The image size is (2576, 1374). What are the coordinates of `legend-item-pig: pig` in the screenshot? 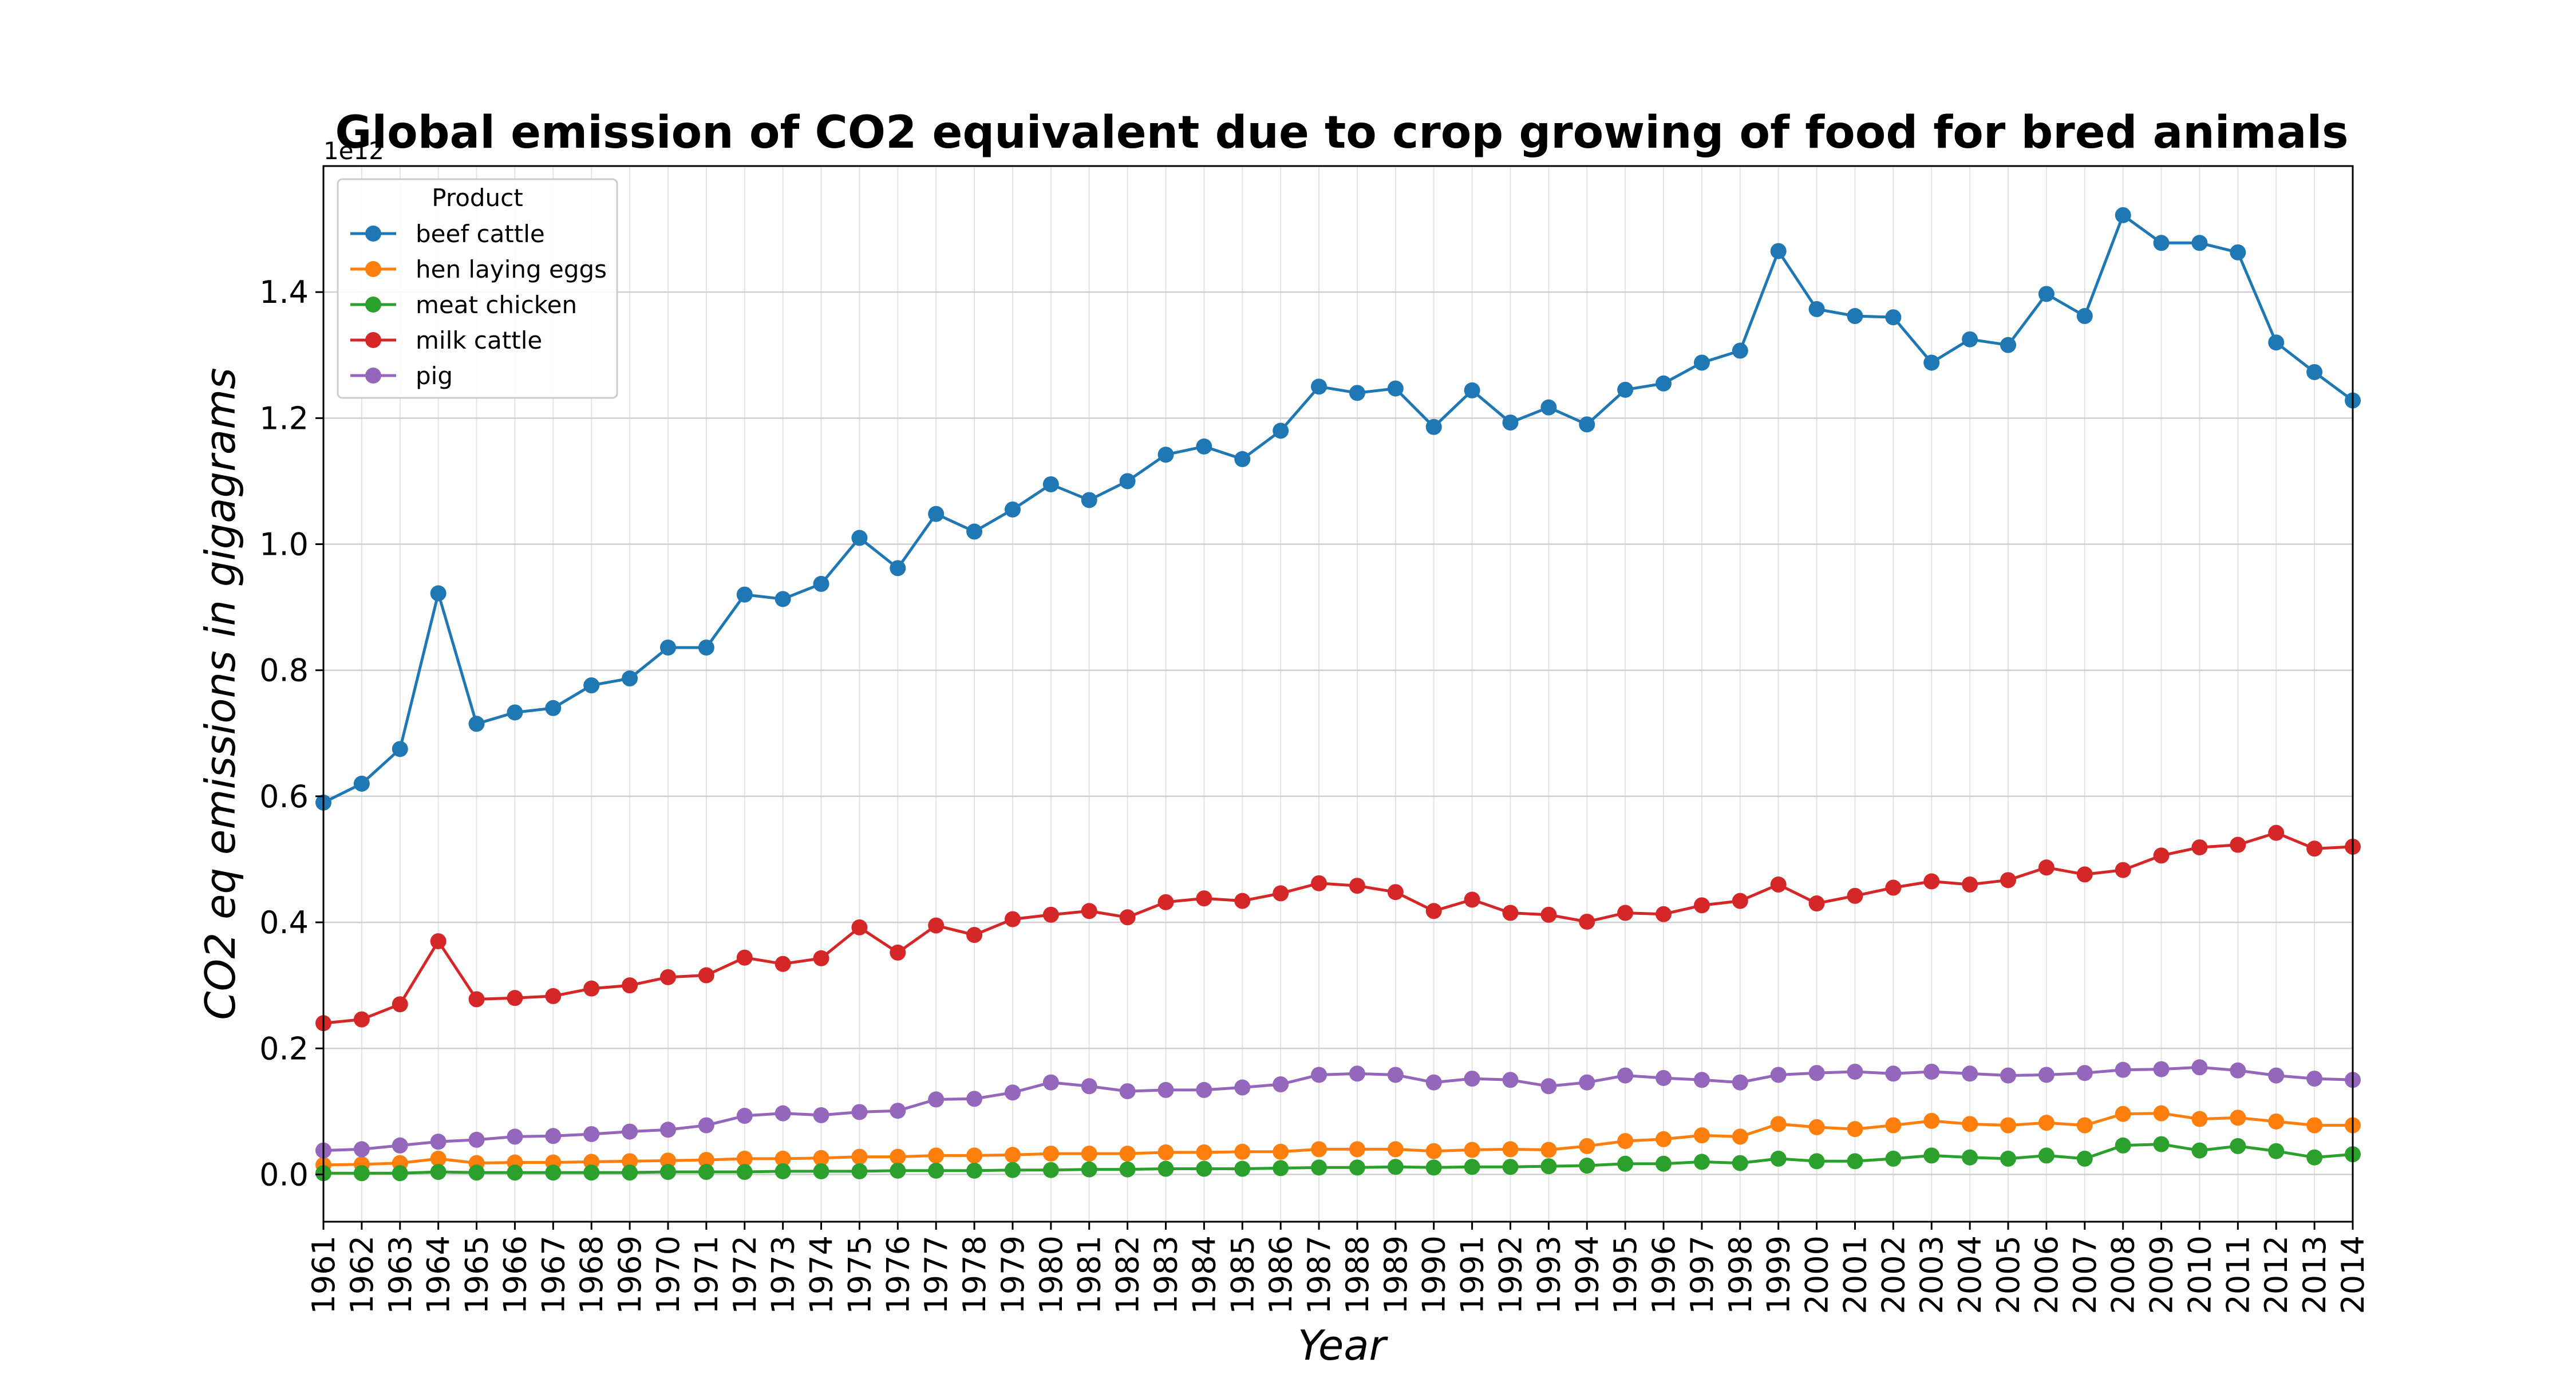 It's located at (401, 376).